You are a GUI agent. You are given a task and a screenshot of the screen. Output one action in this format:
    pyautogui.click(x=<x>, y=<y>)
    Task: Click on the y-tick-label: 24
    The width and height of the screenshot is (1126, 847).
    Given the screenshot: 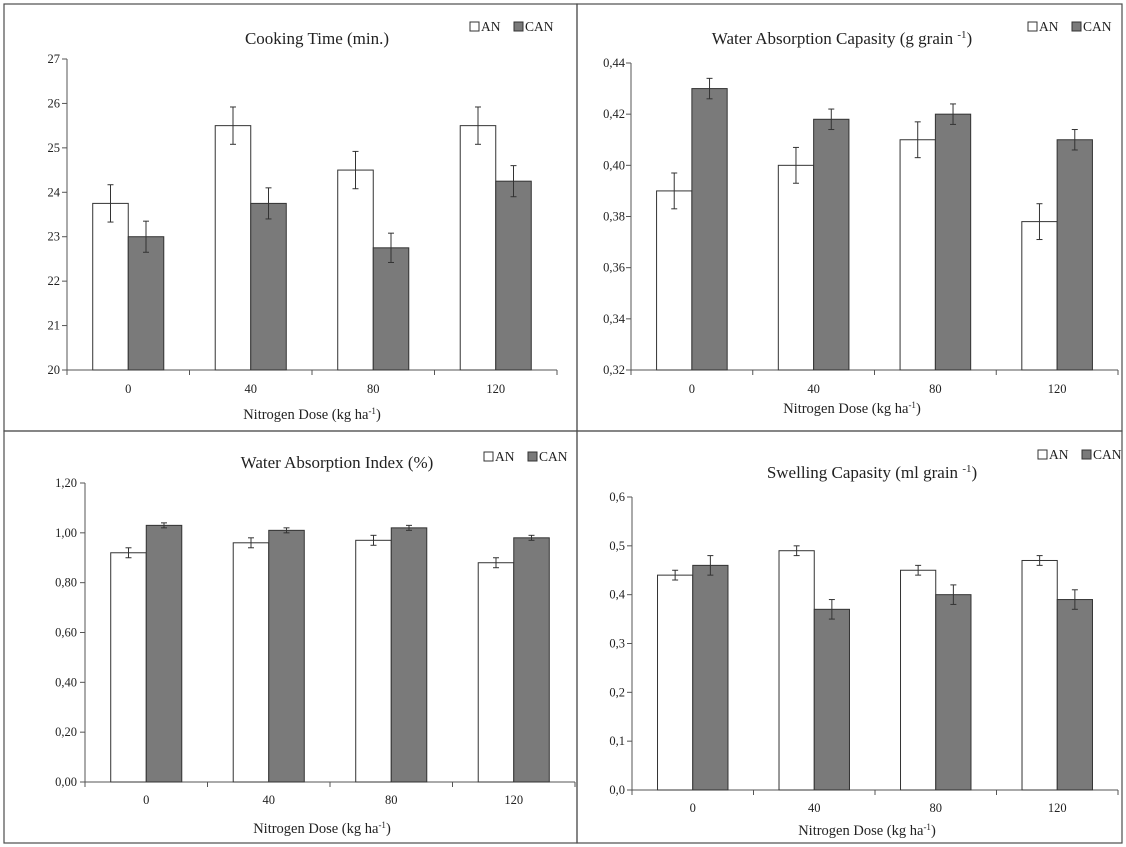 What is the action you would take?
    pyautogui.click(x=54, y=192)
    